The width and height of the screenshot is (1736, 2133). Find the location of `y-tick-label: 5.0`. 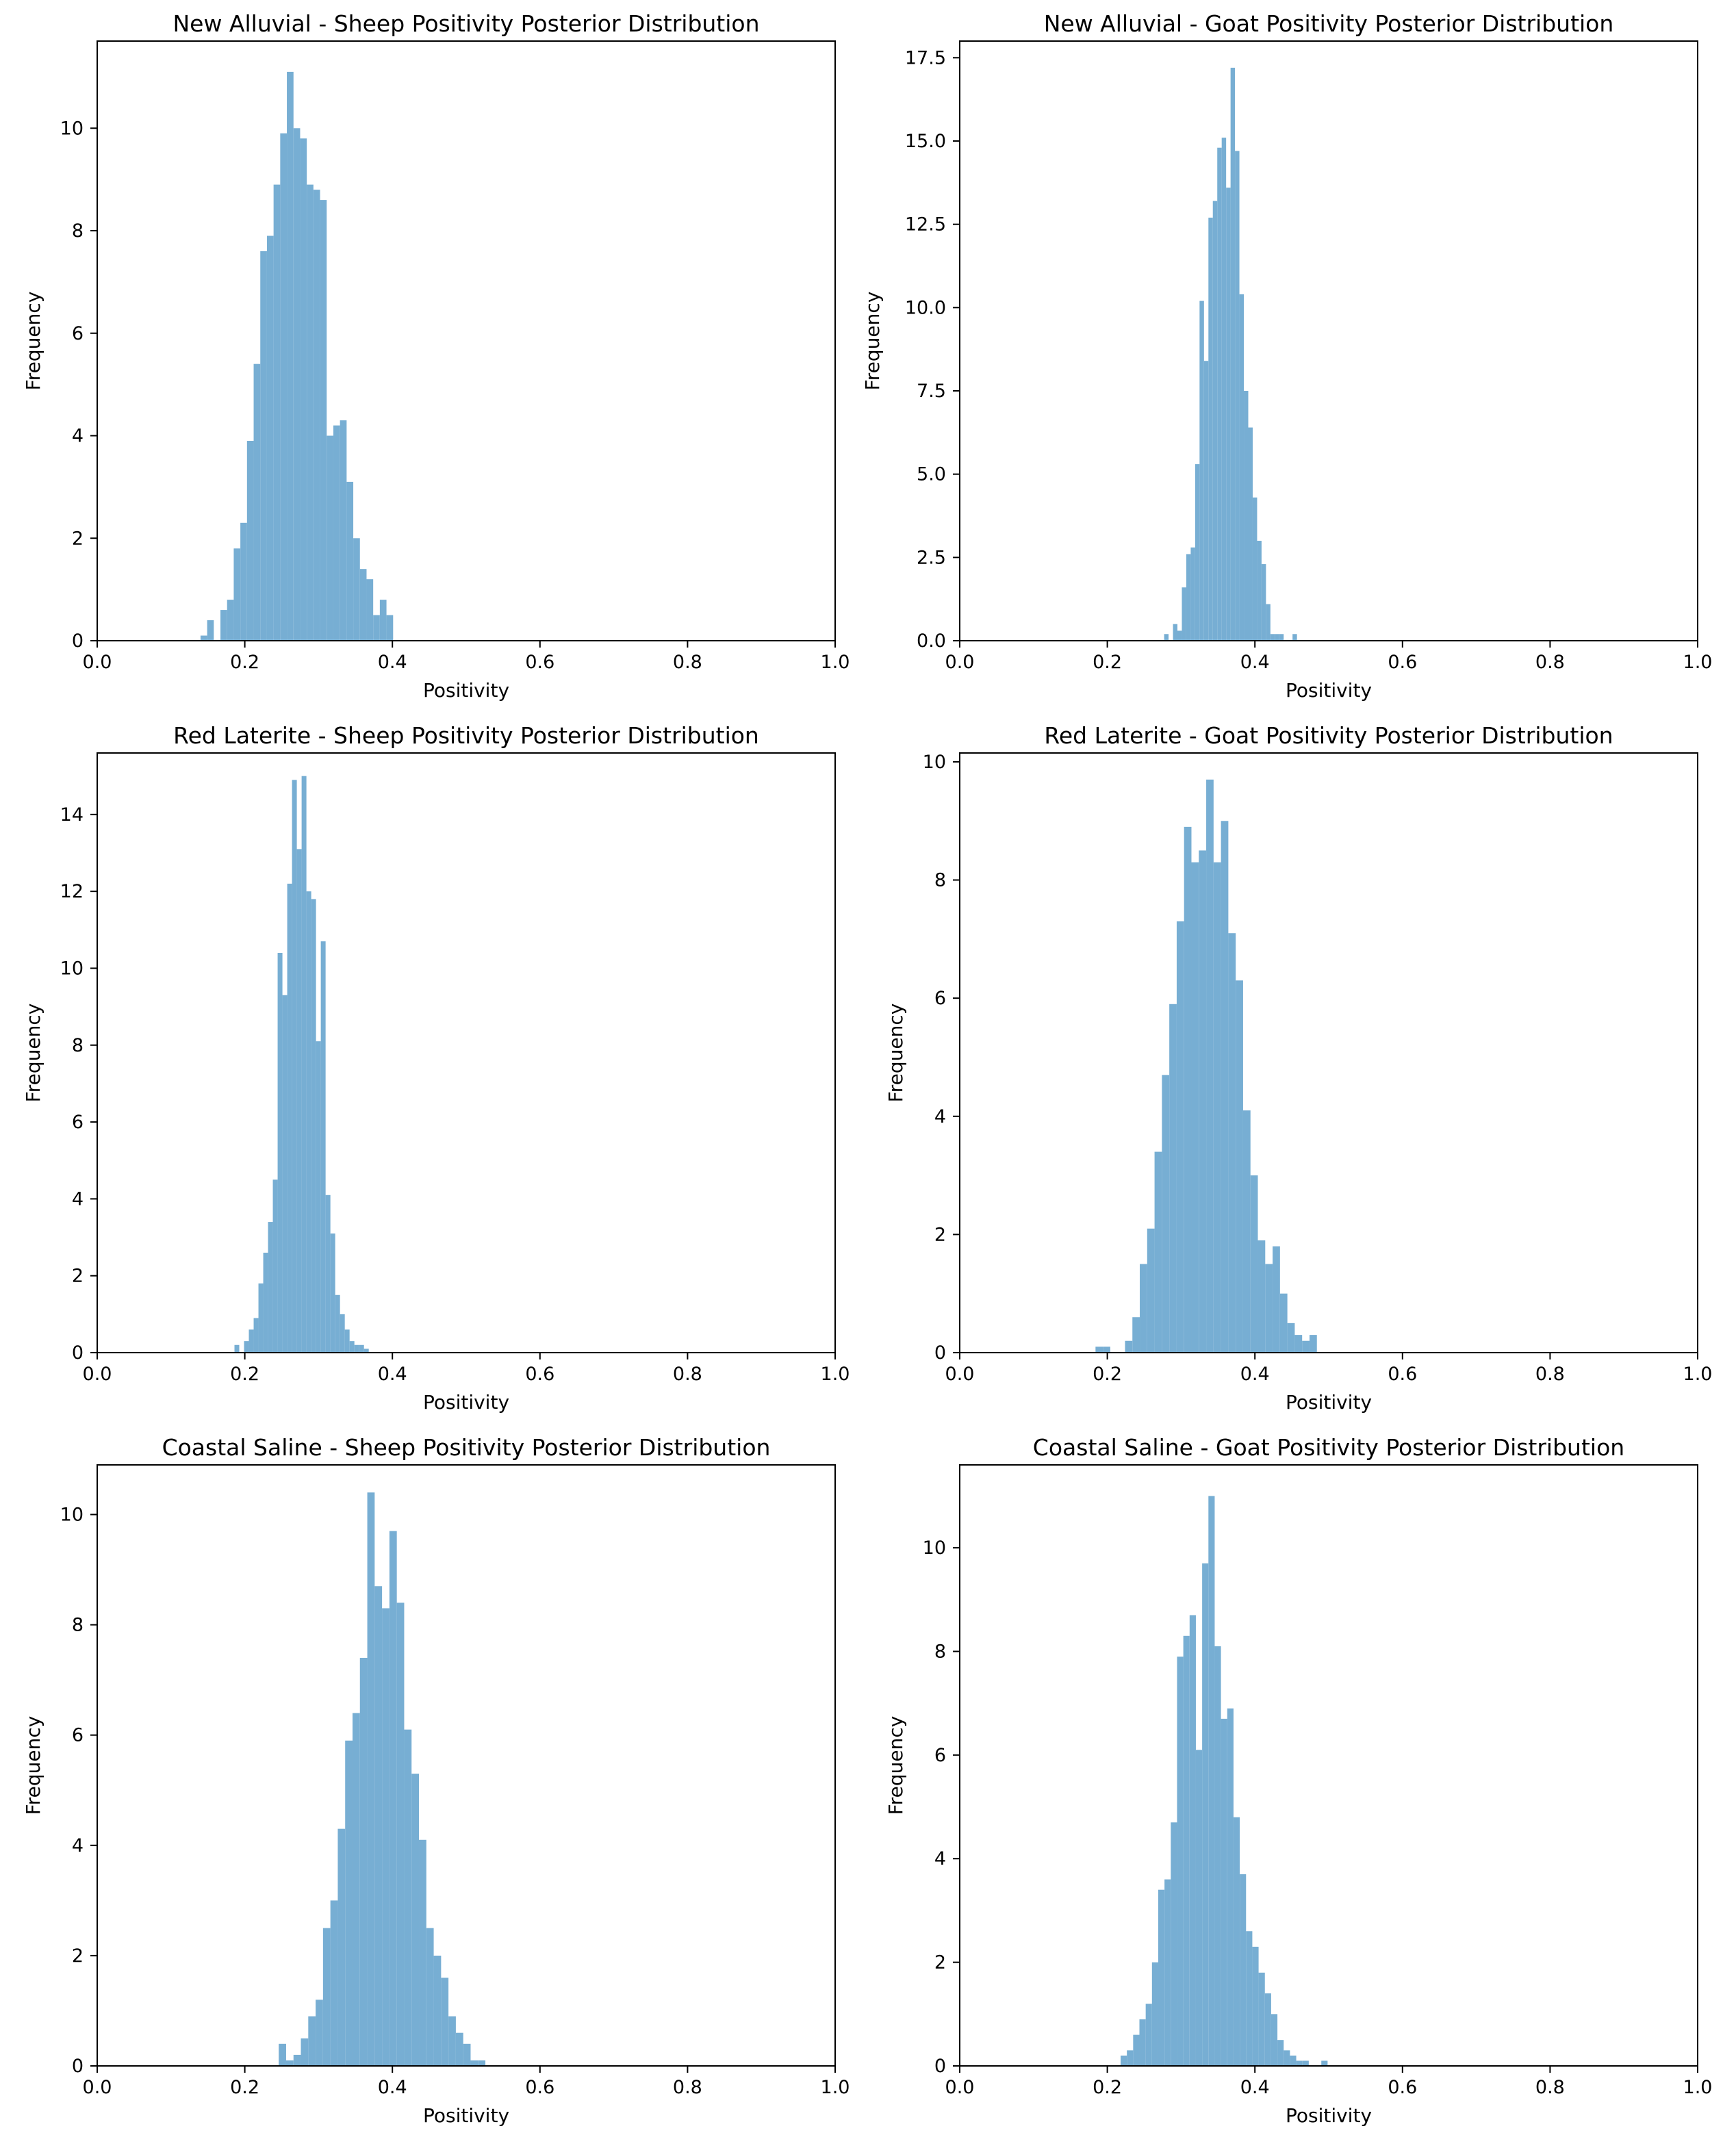

y-tick-label: 5.0 is located at coordinates (931, 474).